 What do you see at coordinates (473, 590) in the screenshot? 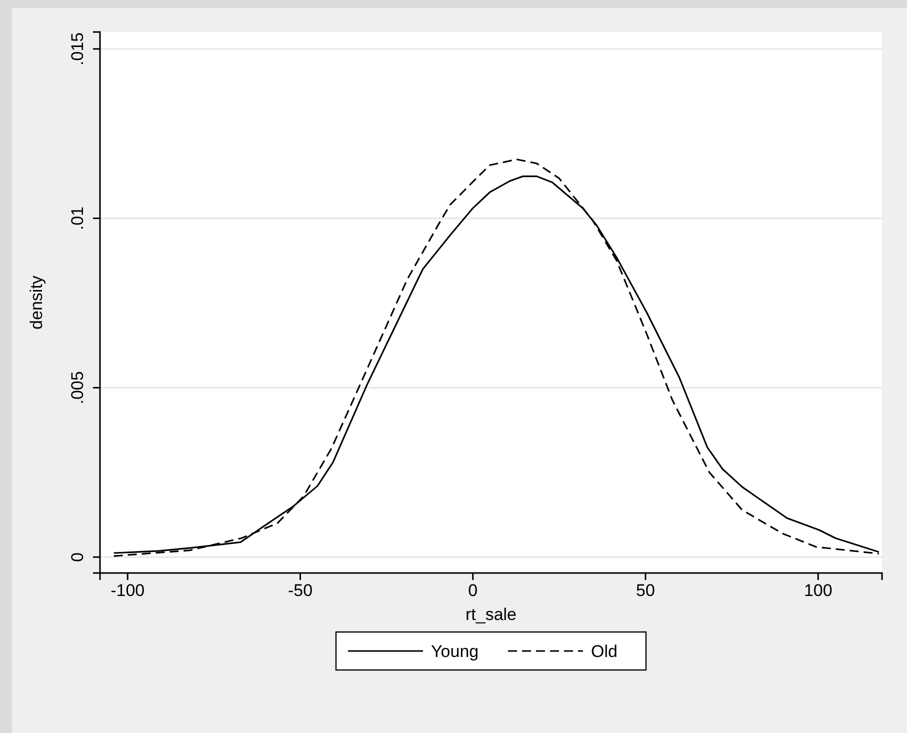
I see `x-tick-label: 0` at bounding box center [473, 590].